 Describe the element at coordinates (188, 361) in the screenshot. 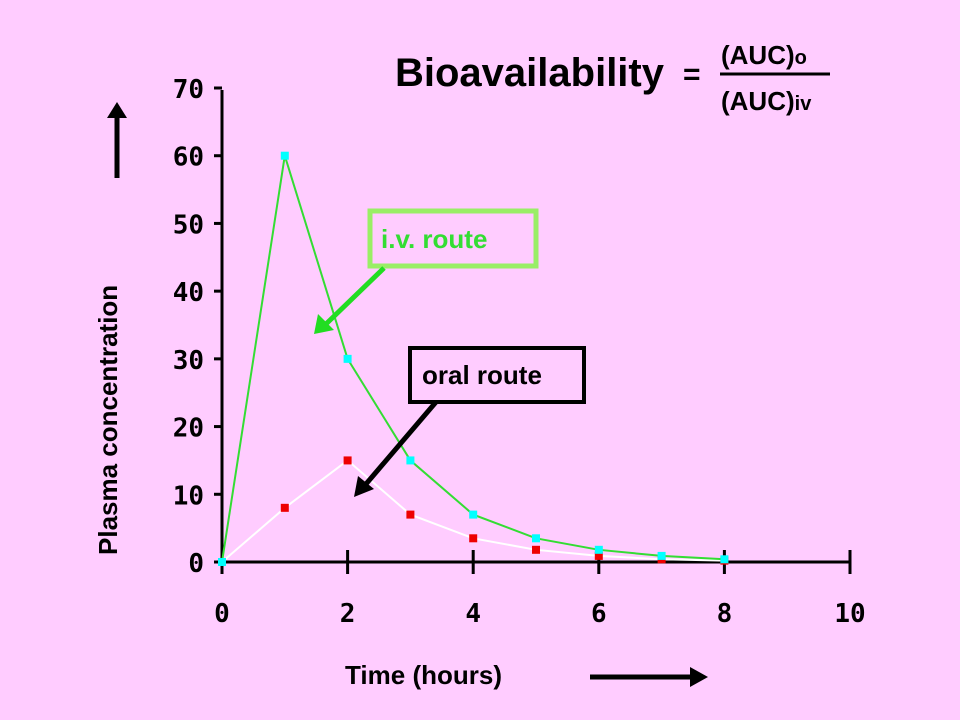

I see `y-tick-label: 30` at that location.